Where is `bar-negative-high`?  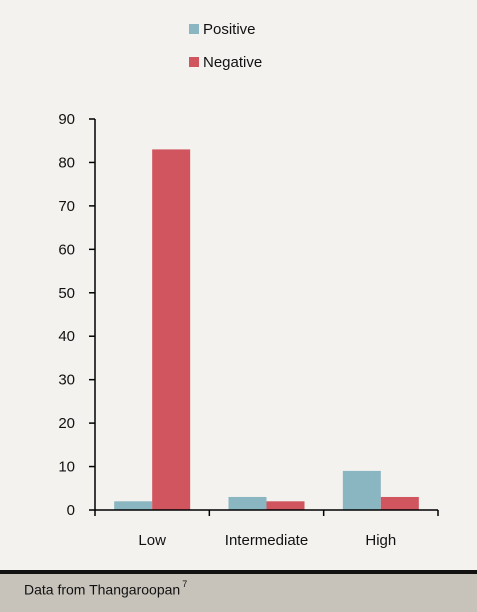 bar-negative-high is located at coordinates (399, 503).